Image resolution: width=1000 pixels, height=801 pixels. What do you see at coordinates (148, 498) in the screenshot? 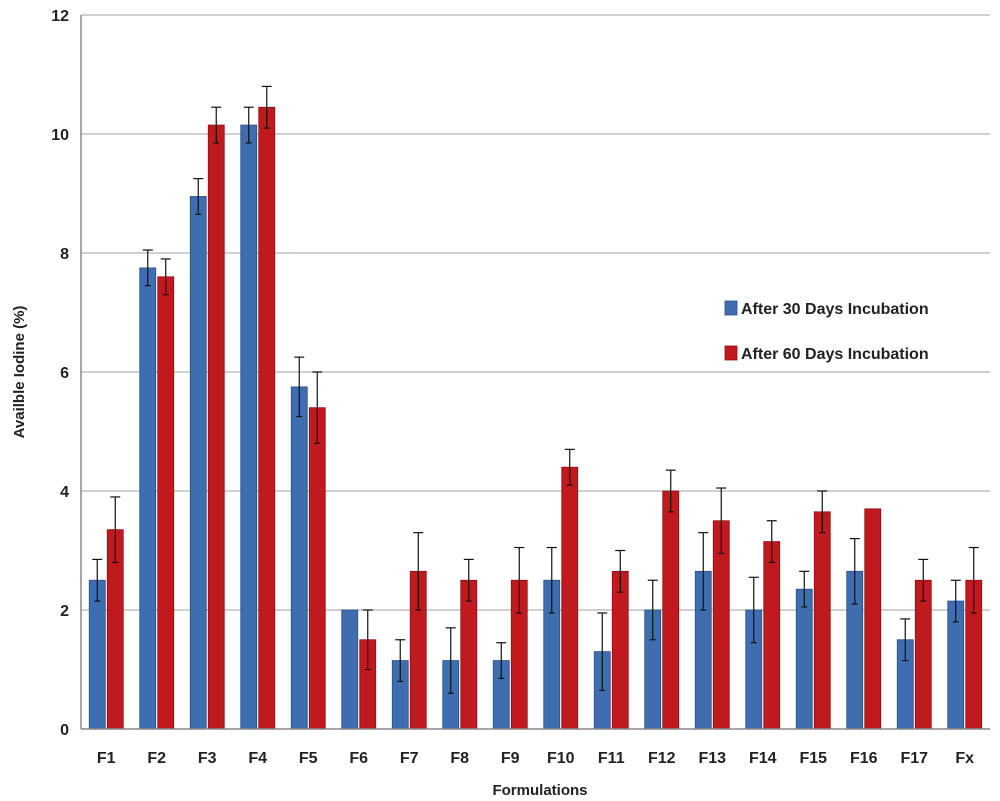
I see `bar-30-days-f2` at bounding box center [148, 498].